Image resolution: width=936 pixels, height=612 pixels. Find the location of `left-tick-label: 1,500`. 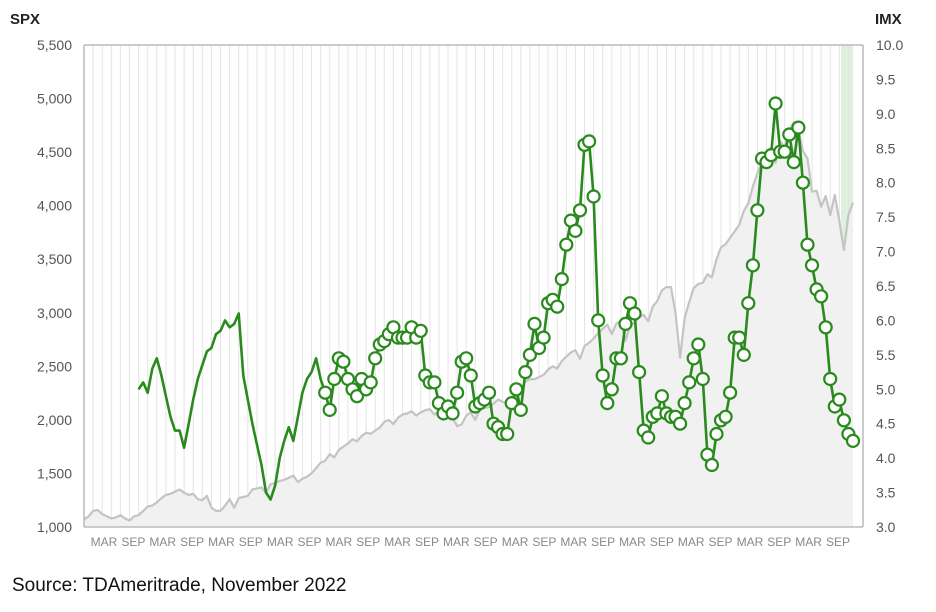

left-tick-label: 1,500 is located at coordinates (54, 473).